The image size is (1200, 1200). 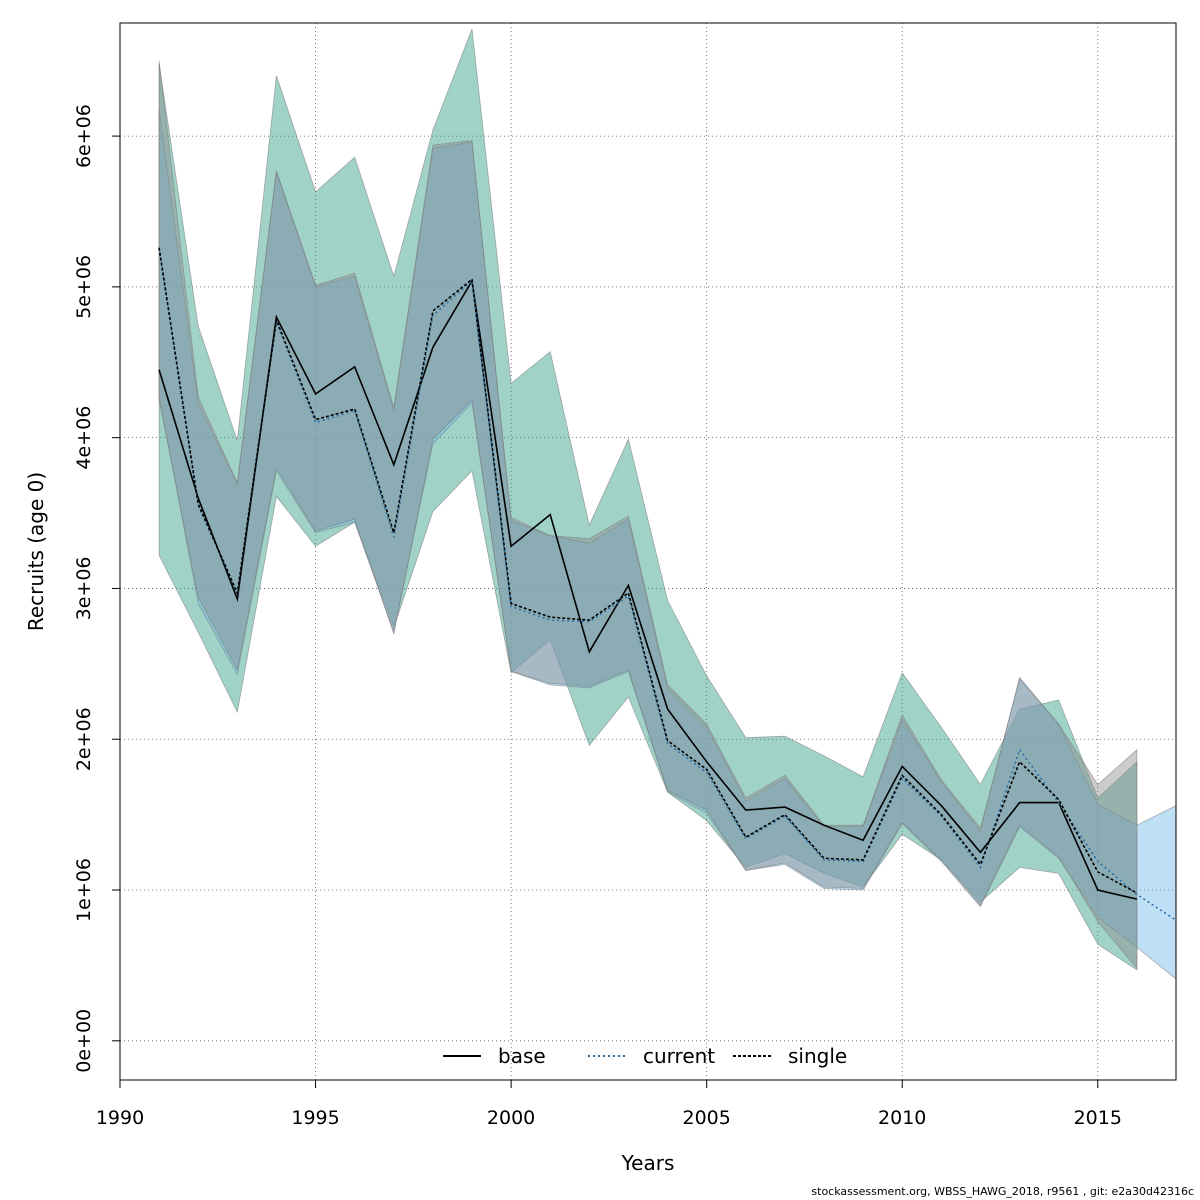 What do you see at coordinates (84, 739) in the screenshot?
I see `y-tick-label: 2e+06` at bounding box center [84, 739].